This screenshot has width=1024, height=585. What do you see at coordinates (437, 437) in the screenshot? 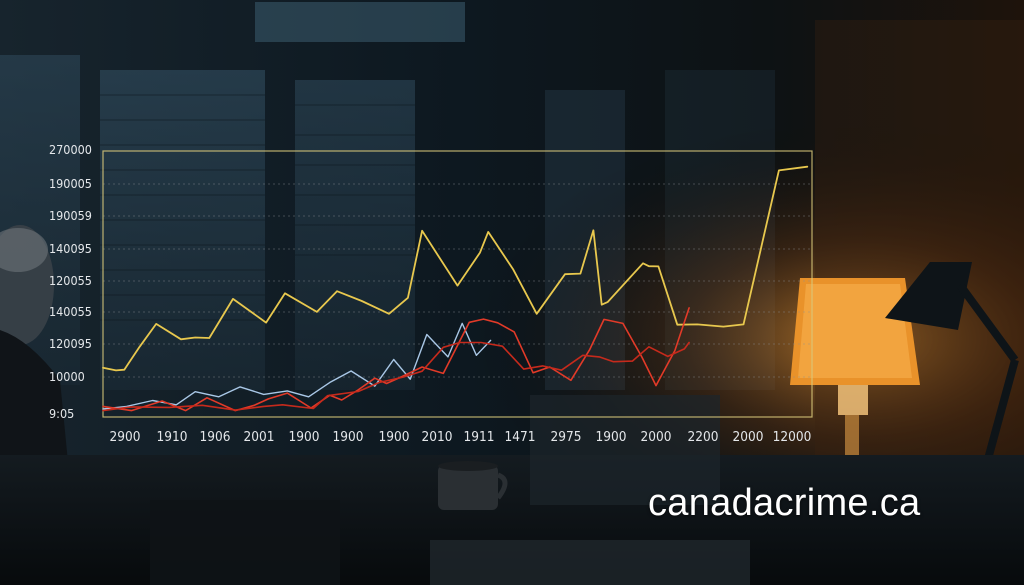
I see `x-tick-label: 2010` at bounding box center [437, 437].